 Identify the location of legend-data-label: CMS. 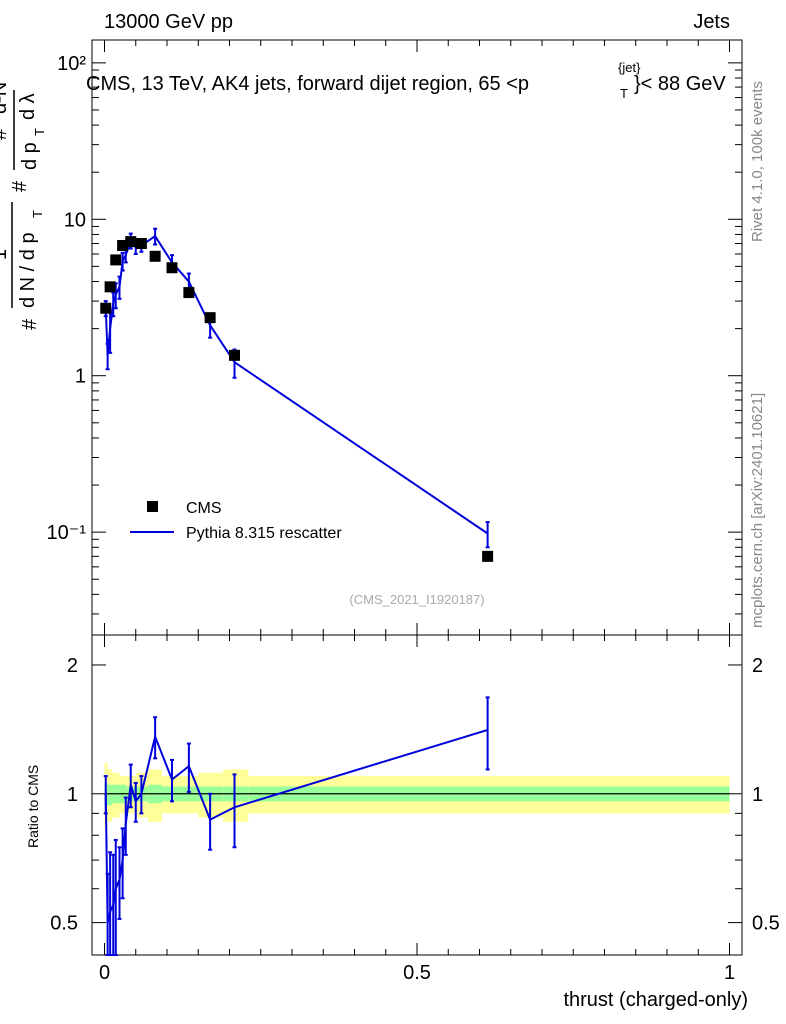
(204, 508).